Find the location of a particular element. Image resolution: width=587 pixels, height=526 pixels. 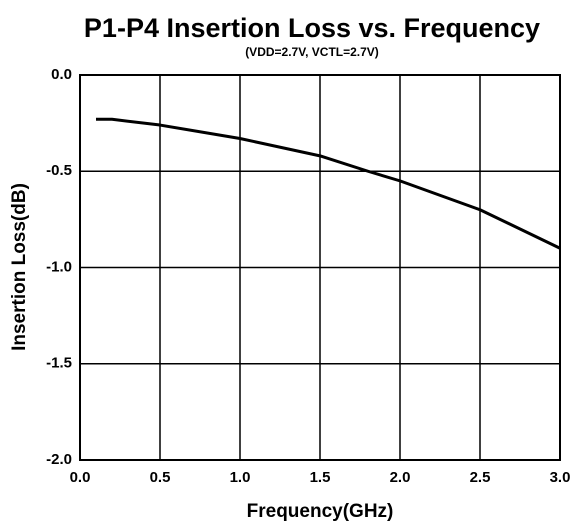

x-tick-label: 2.5 is located at coordinates (480, 477).